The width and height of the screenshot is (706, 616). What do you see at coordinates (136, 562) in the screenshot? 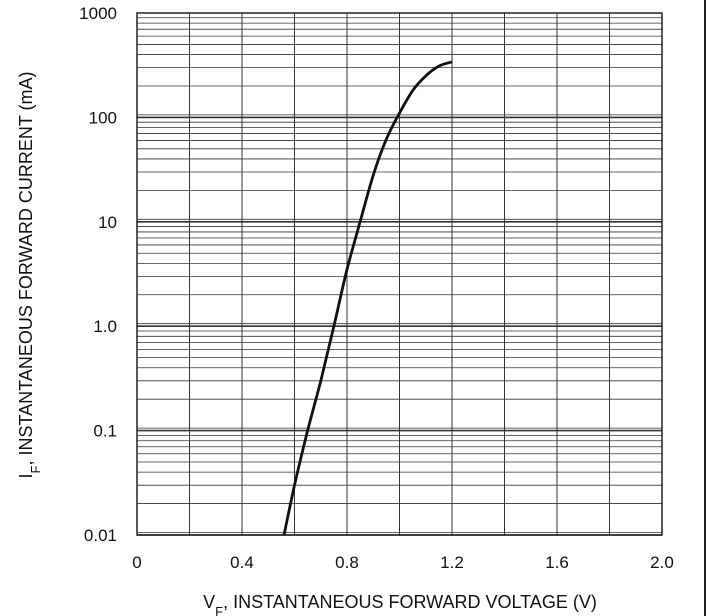
I see `x-tick-label: 0` at bounding box center [136, 562].